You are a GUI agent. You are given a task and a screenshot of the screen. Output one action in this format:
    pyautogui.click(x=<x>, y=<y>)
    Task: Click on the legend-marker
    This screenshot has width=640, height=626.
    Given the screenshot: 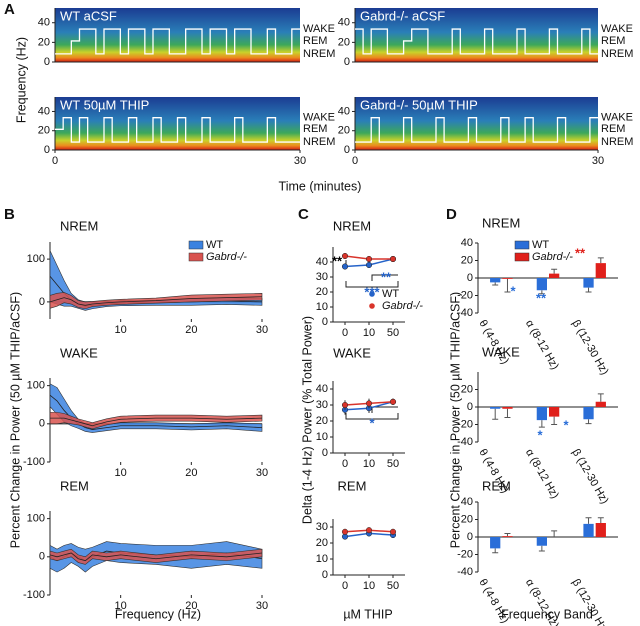 What is the action you would take?
    pyautogui.click(x=372, y=306)
    